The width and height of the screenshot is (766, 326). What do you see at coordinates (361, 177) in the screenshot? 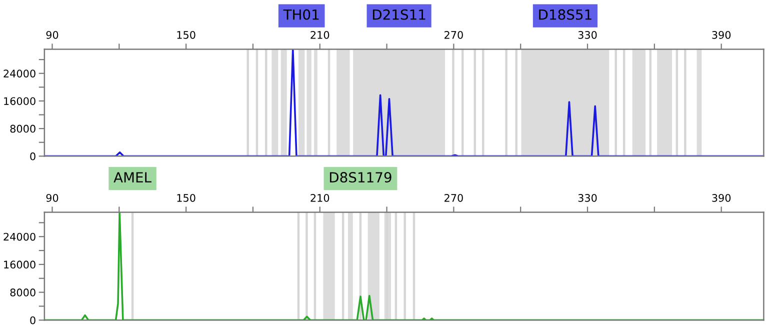
I see `ref-line-label: D8S1179` at bounding box center [361, 177].